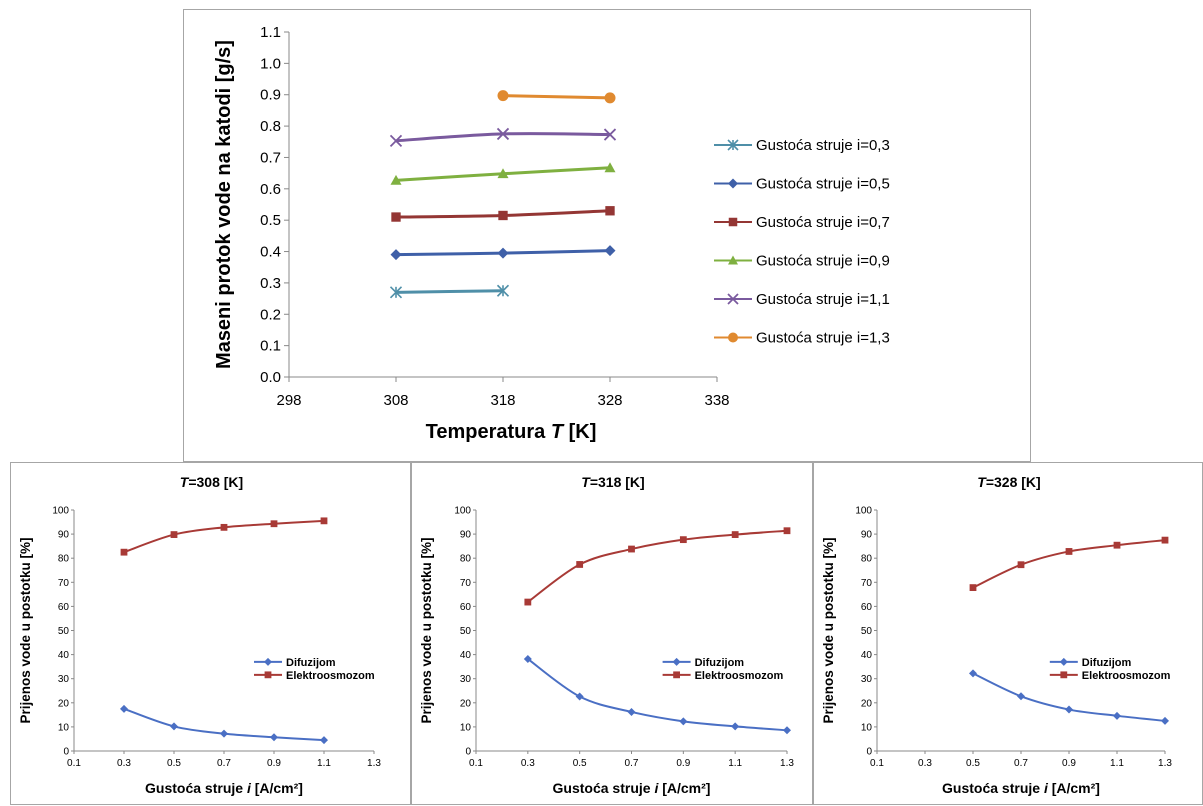  I want to click on x-axis-label: Temperatura T [K], so click(511, 432).